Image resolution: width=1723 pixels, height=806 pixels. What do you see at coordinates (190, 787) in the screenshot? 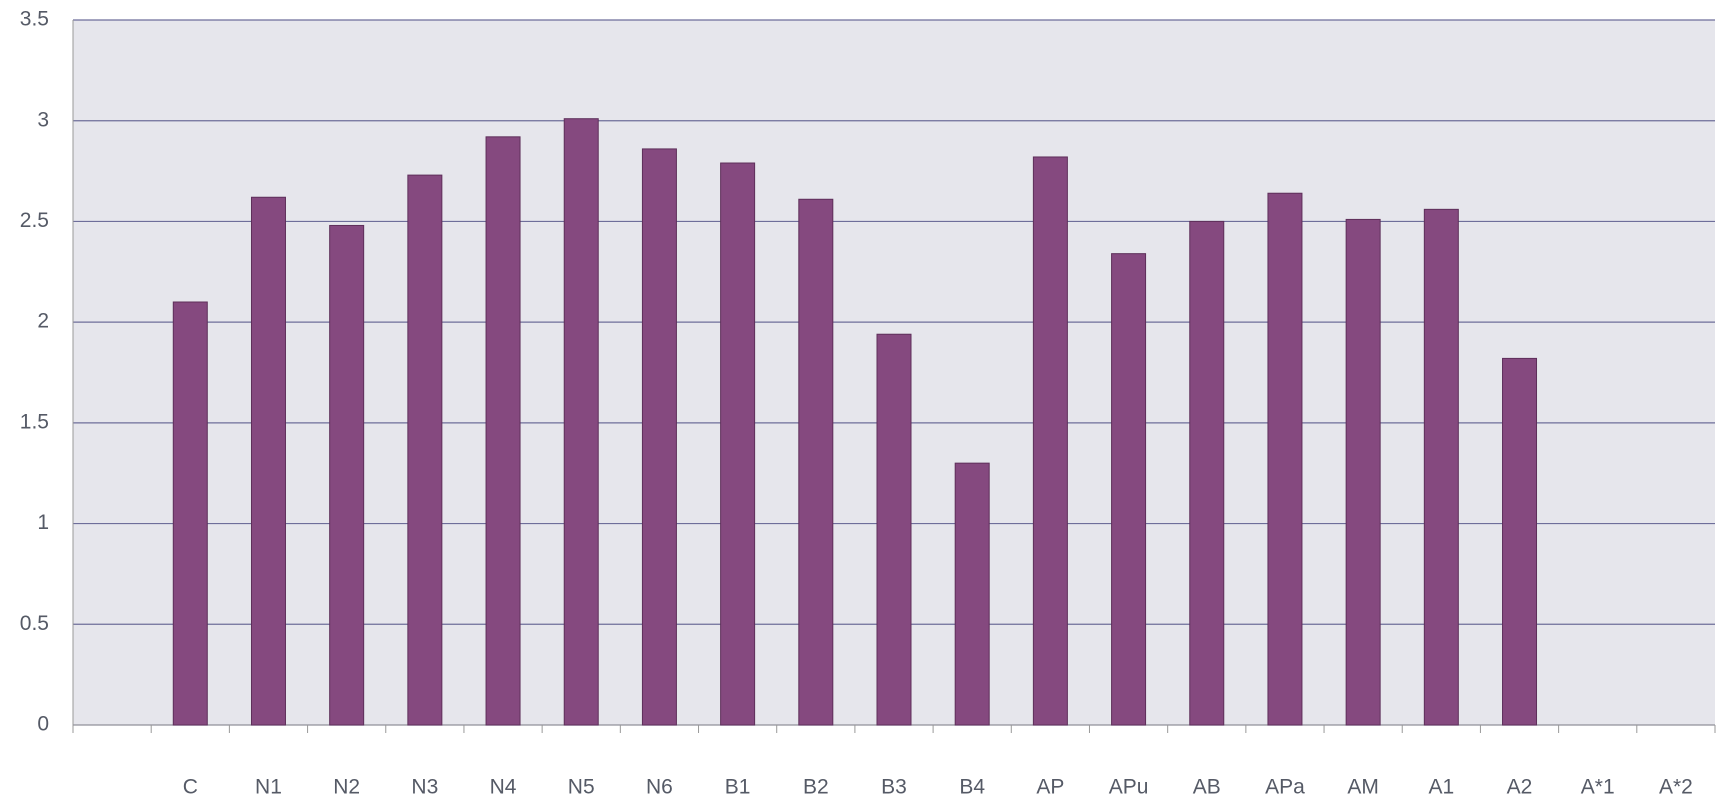
I see `x-tick-label: C` at bounding box center [190, 787].